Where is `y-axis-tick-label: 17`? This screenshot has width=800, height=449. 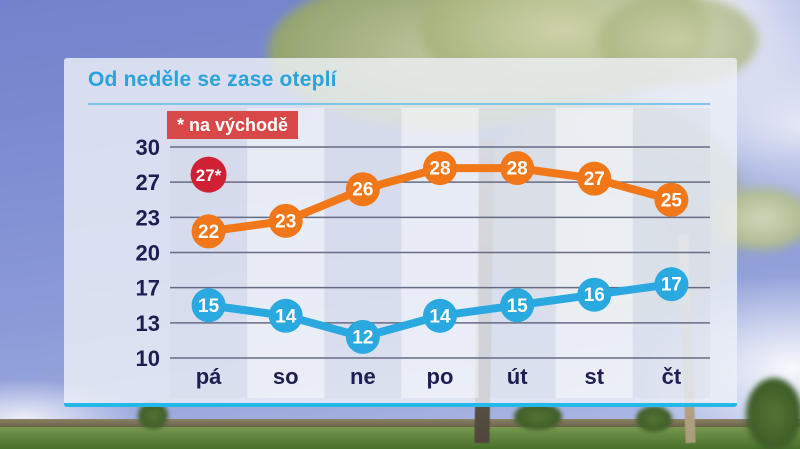
y-axis-tick-label: 17 is located at coordinates (148, 288).